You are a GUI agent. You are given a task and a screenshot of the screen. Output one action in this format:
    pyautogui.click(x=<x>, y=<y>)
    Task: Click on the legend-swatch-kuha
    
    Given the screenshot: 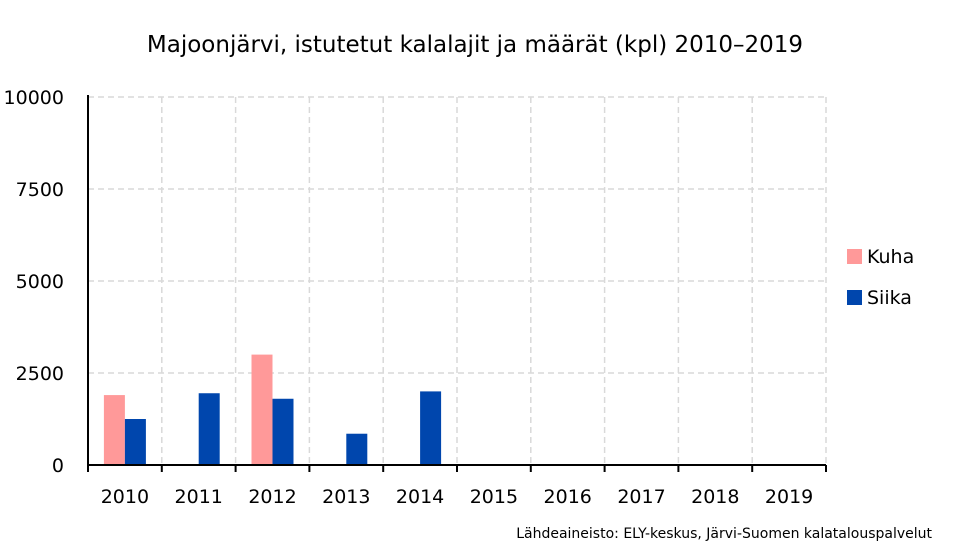 What is the action you would take?
    pyautogui.click(x=854, y=256)
    